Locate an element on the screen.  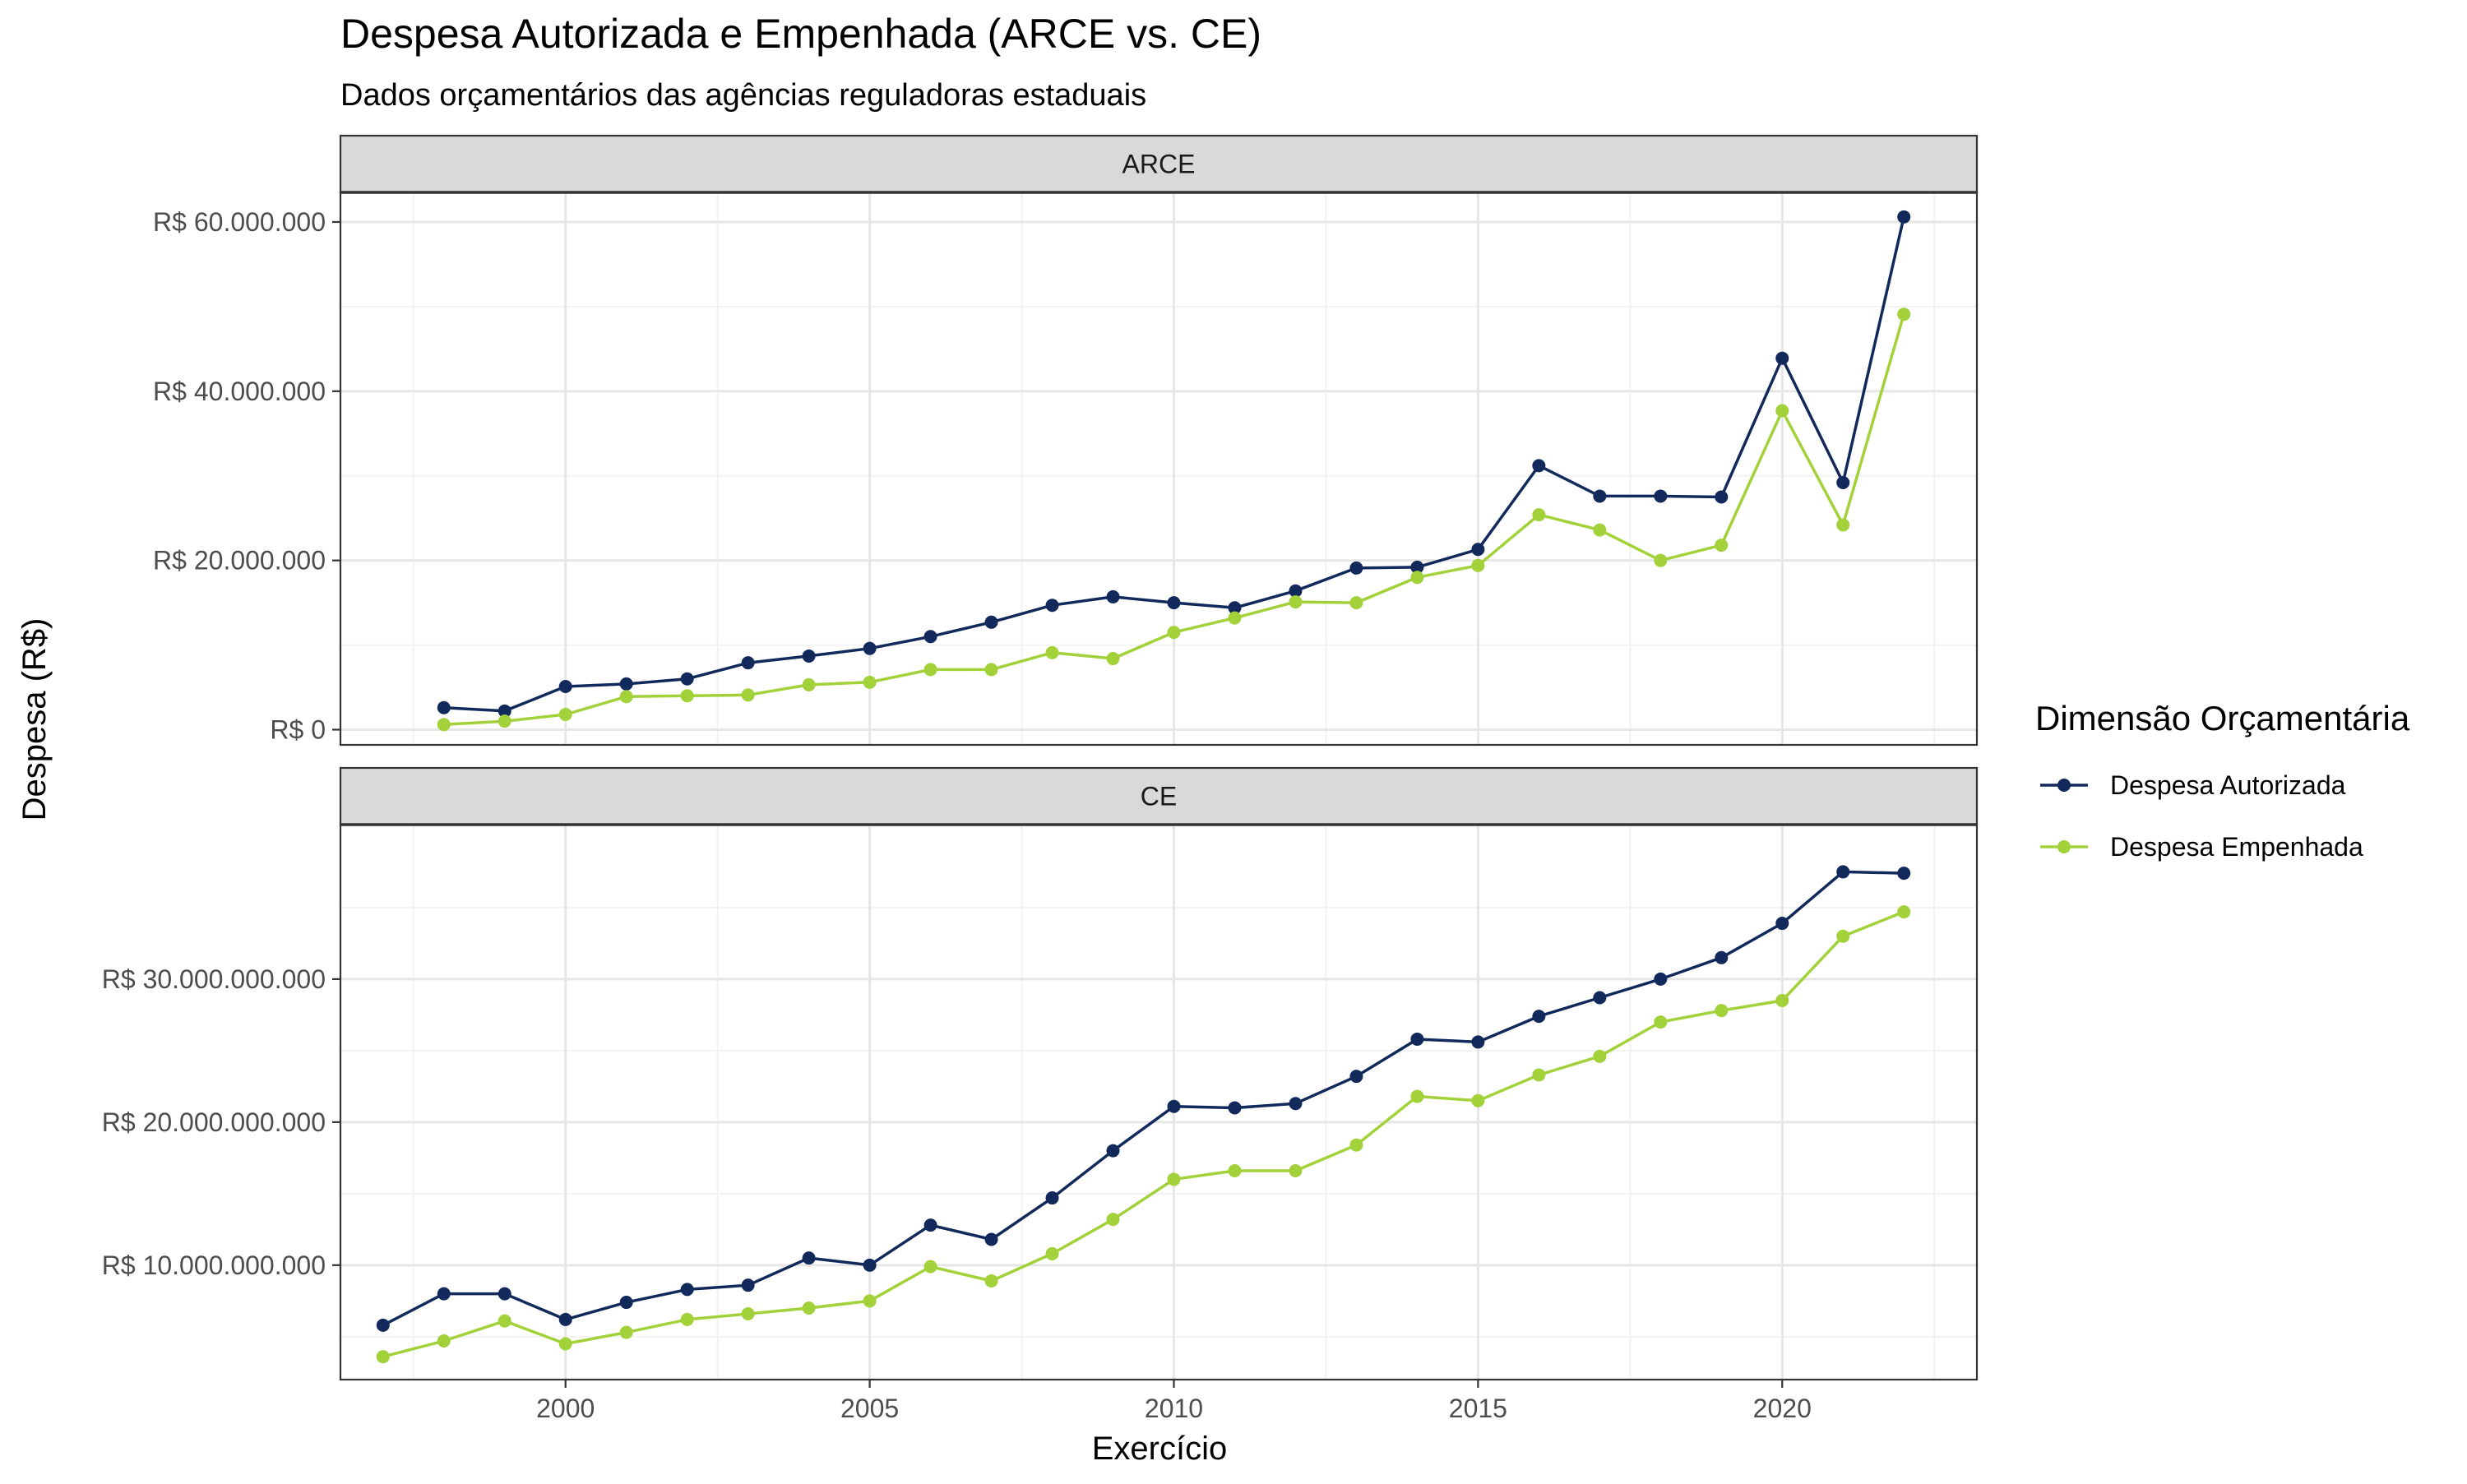
x-tick-label: 2005 is located at coordinates (870, 1408).